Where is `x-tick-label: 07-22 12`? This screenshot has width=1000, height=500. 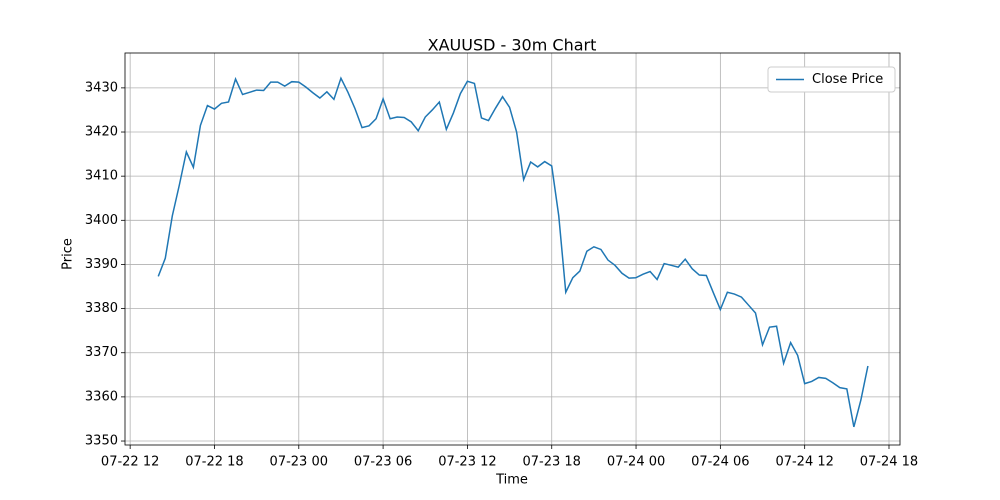
x-tick-label: 07-22 12 is located at coordinates (130, 462).